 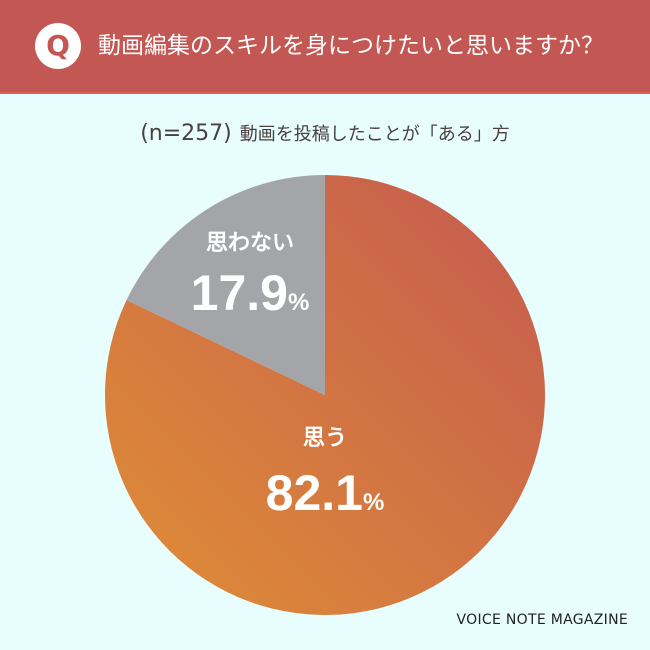 I want to click on header-banner: Q 動画編集のスキルを身につけたいと思いますか？, so click(x=325, y=47).